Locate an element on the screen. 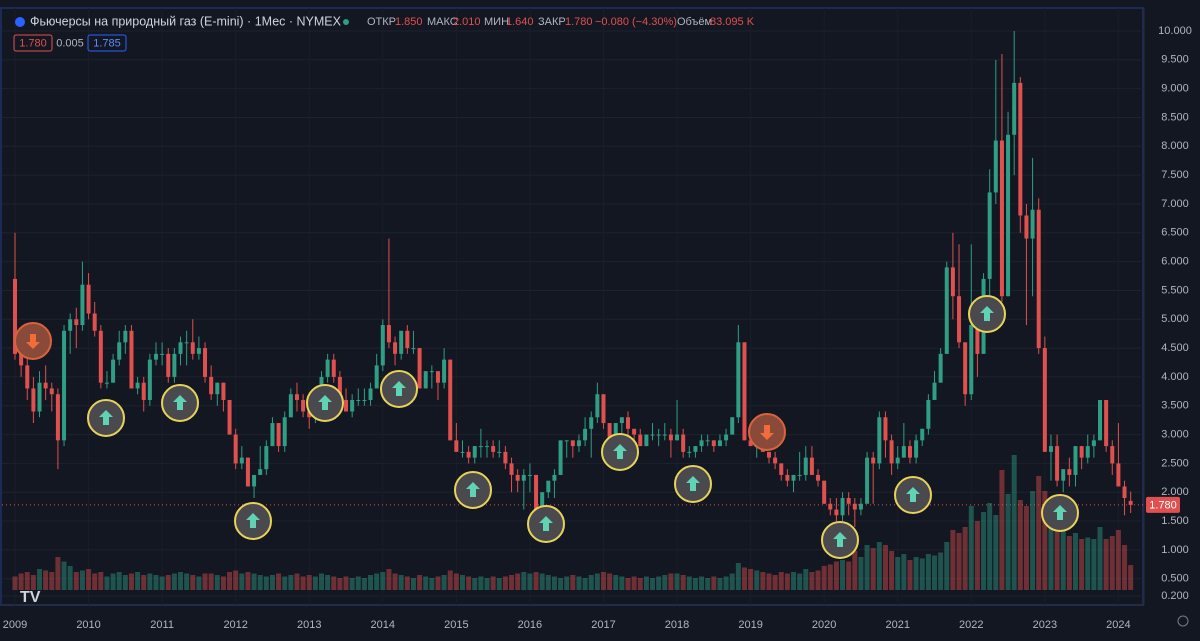  y-tick-label: 7.000 is located at coordinates (1175, 204).